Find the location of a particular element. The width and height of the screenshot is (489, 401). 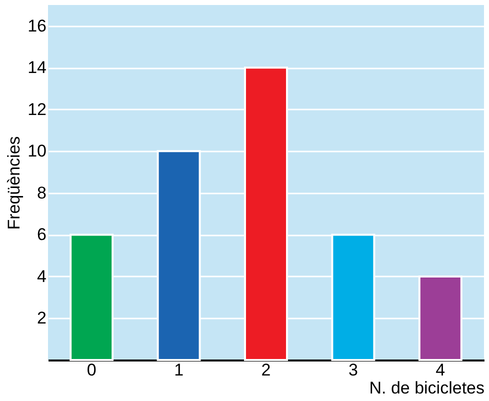

y-tick-label: 6 is located at coordinates (41, 234).